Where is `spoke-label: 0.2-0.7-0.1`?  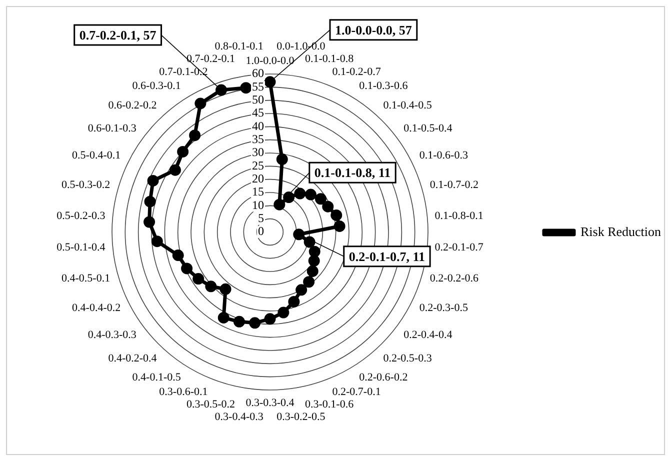
spoke-label: 0.2-0.7-0.1 is located at coordinates (356, 392).